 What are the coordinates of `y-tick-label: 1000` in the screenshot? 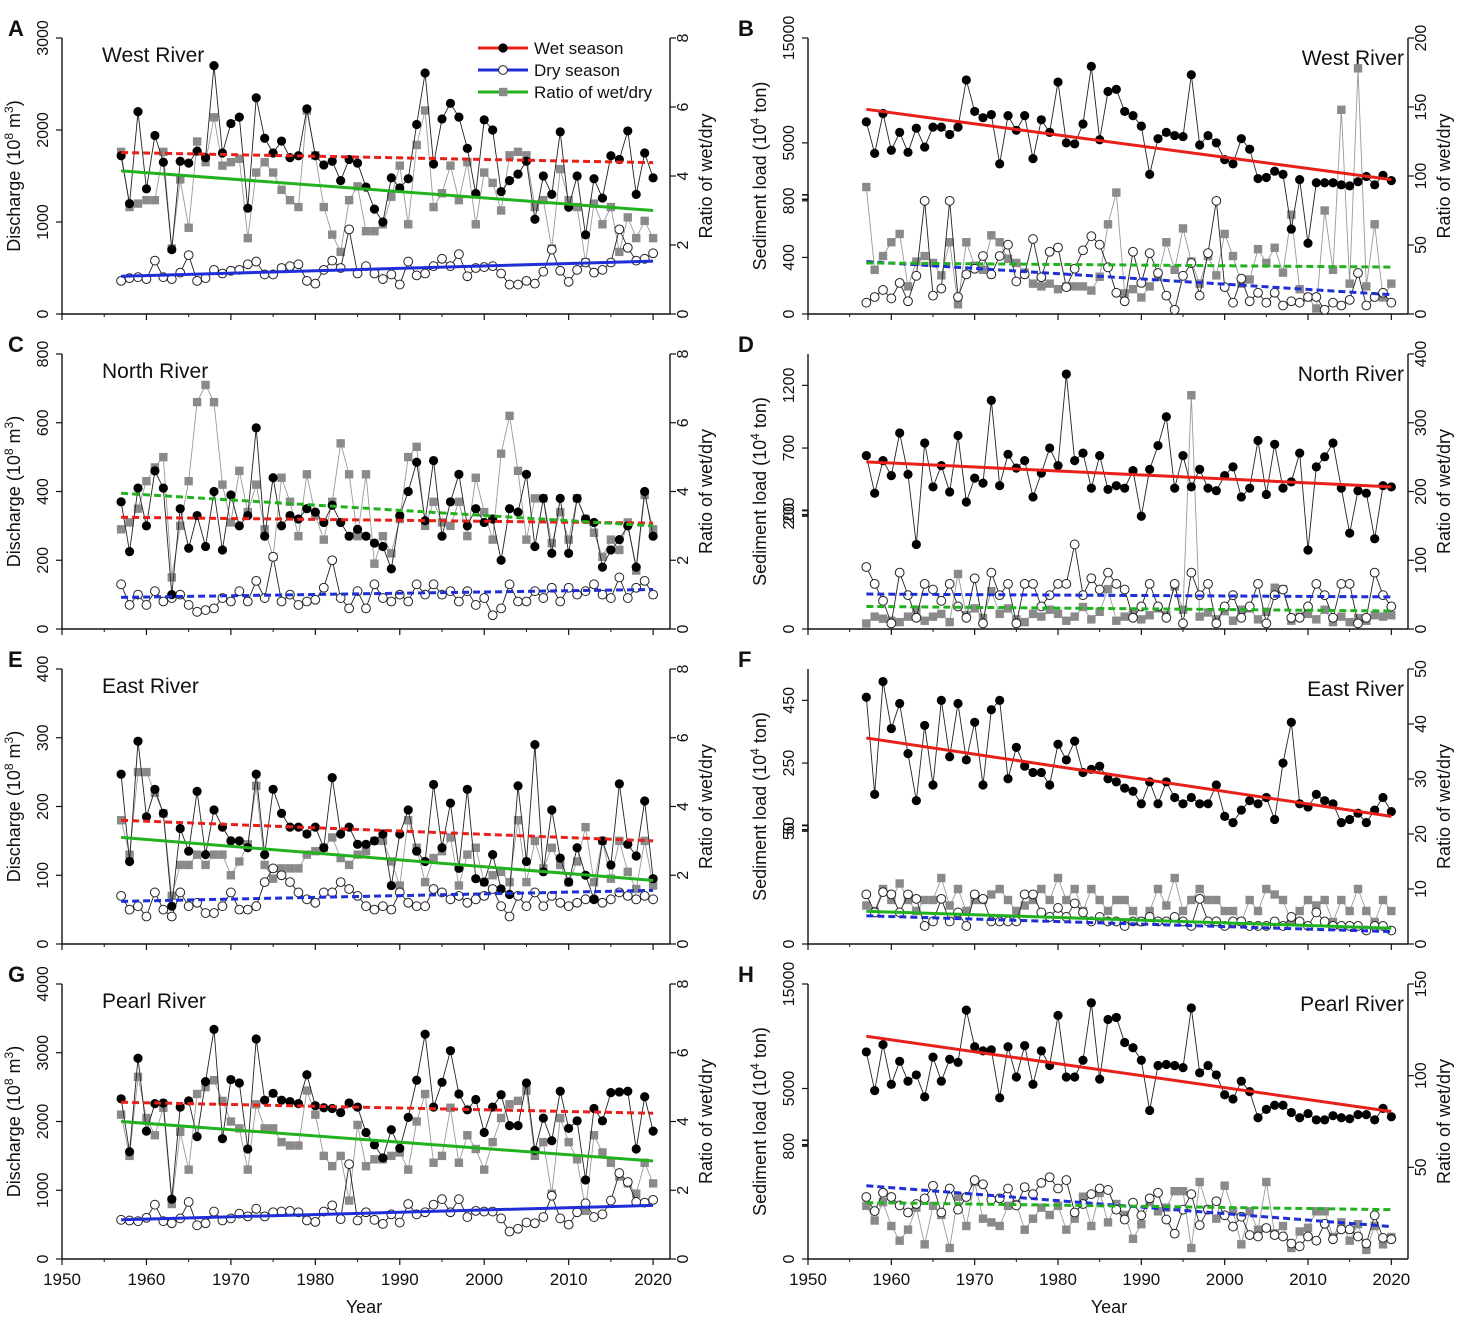 It's located at (43, 222).